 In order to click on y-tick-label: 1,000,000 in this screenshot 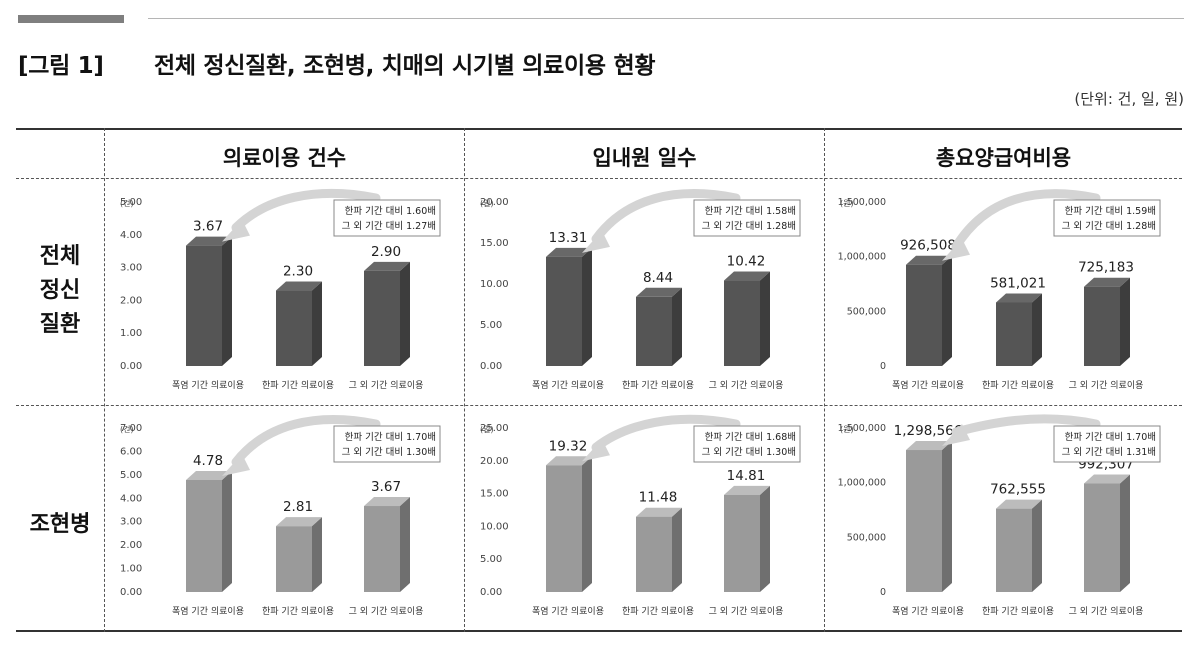, I will do `click(862, 257)`.